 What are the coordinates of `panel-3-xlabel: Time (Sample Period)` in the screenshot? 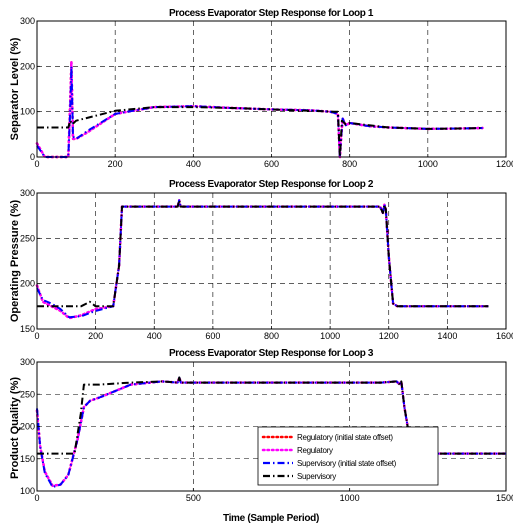 It's located at (271, 518).